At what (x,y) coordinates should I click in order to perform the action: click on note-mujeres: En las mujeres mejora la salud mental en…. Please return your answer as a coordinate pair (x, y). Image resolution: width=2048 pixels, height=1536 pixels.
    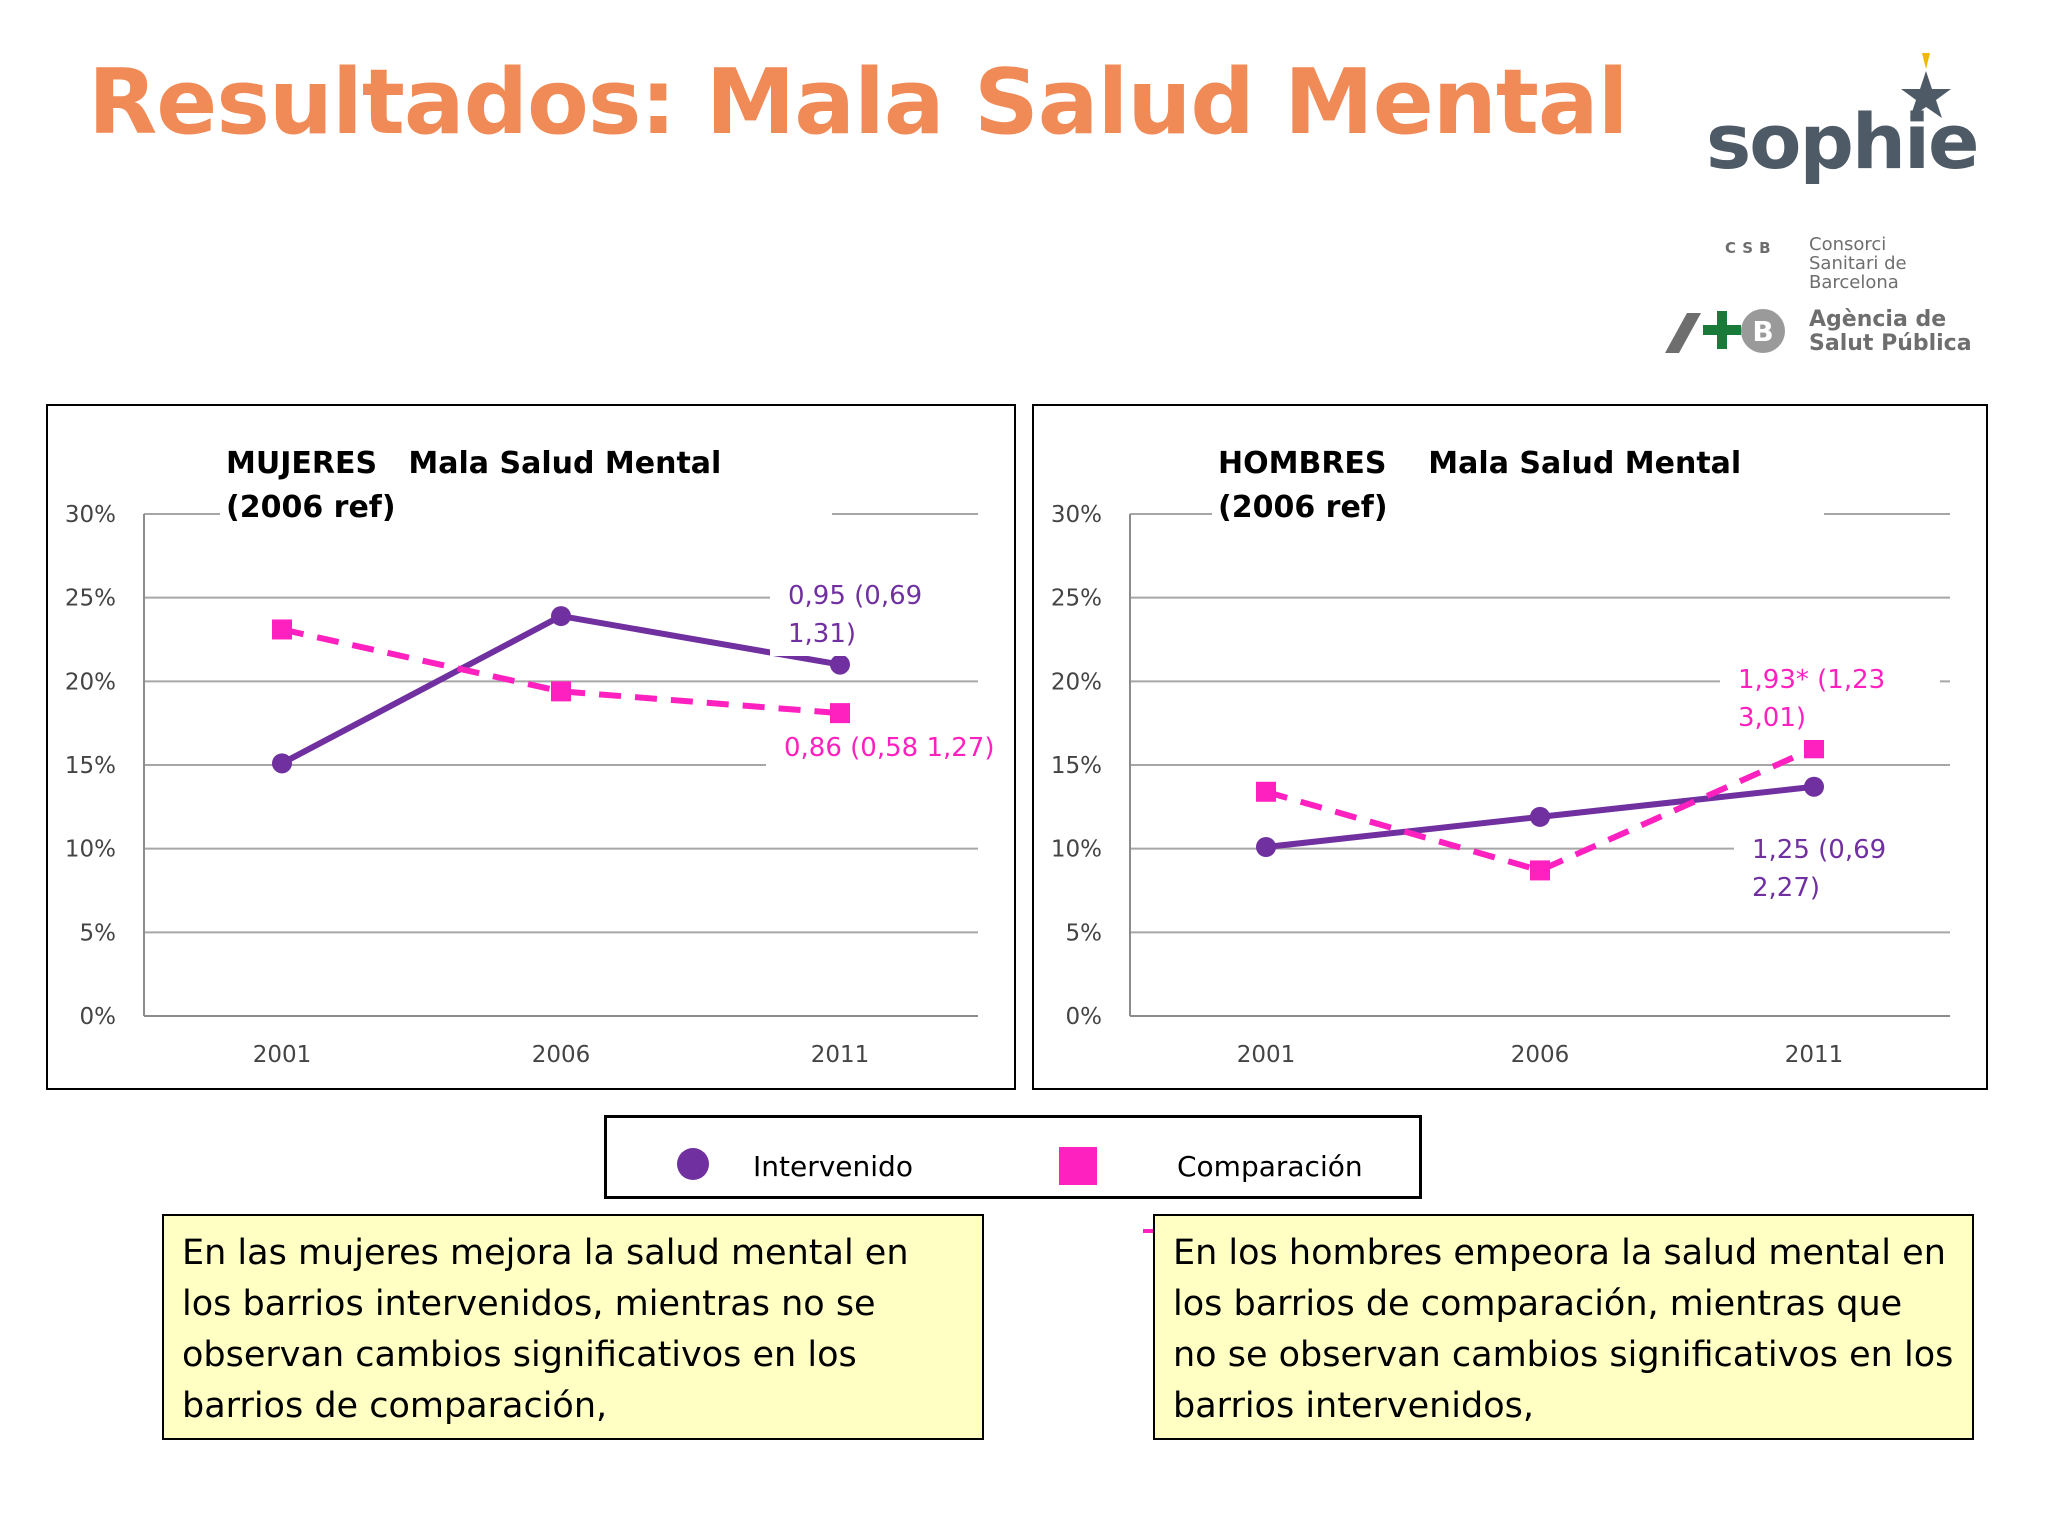
    Looking at the image, I should click on (573, 1327).